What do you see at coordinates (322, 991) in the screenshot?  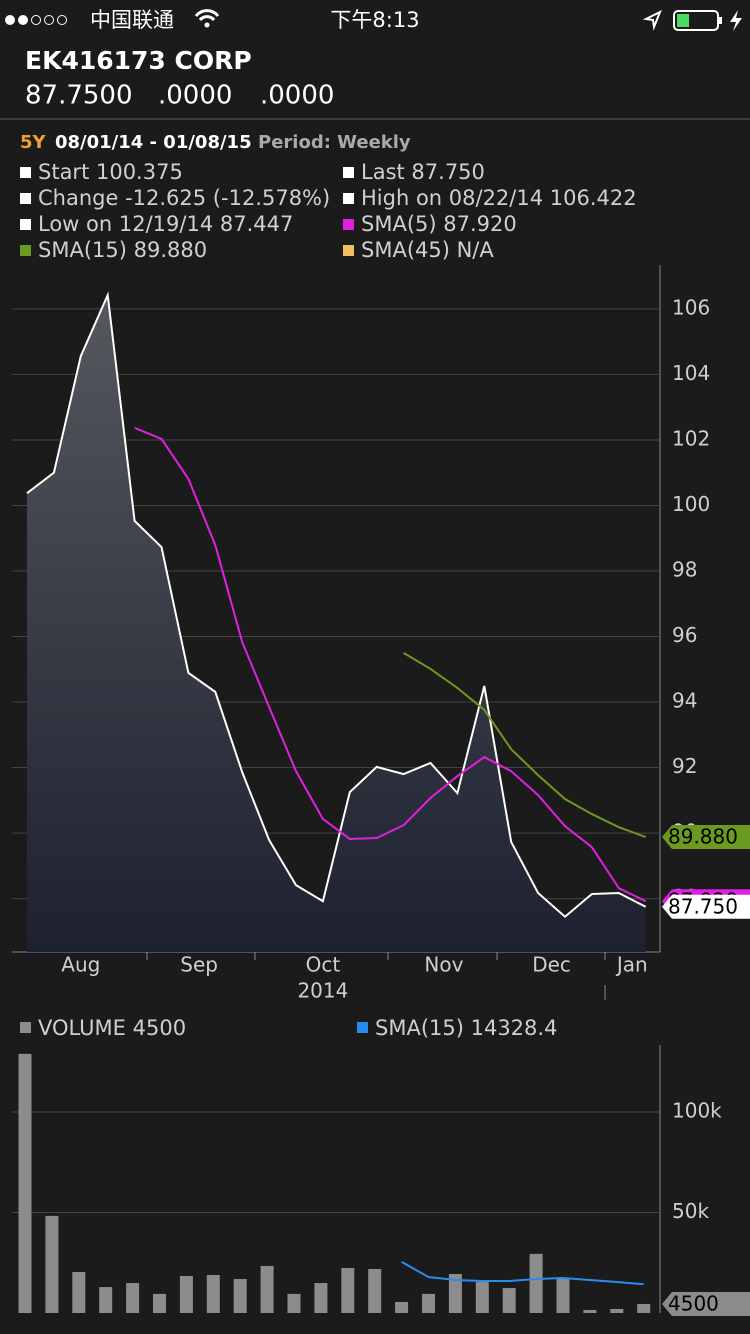 I see `x-year-label: 2014` at bounding box center [322, 991].